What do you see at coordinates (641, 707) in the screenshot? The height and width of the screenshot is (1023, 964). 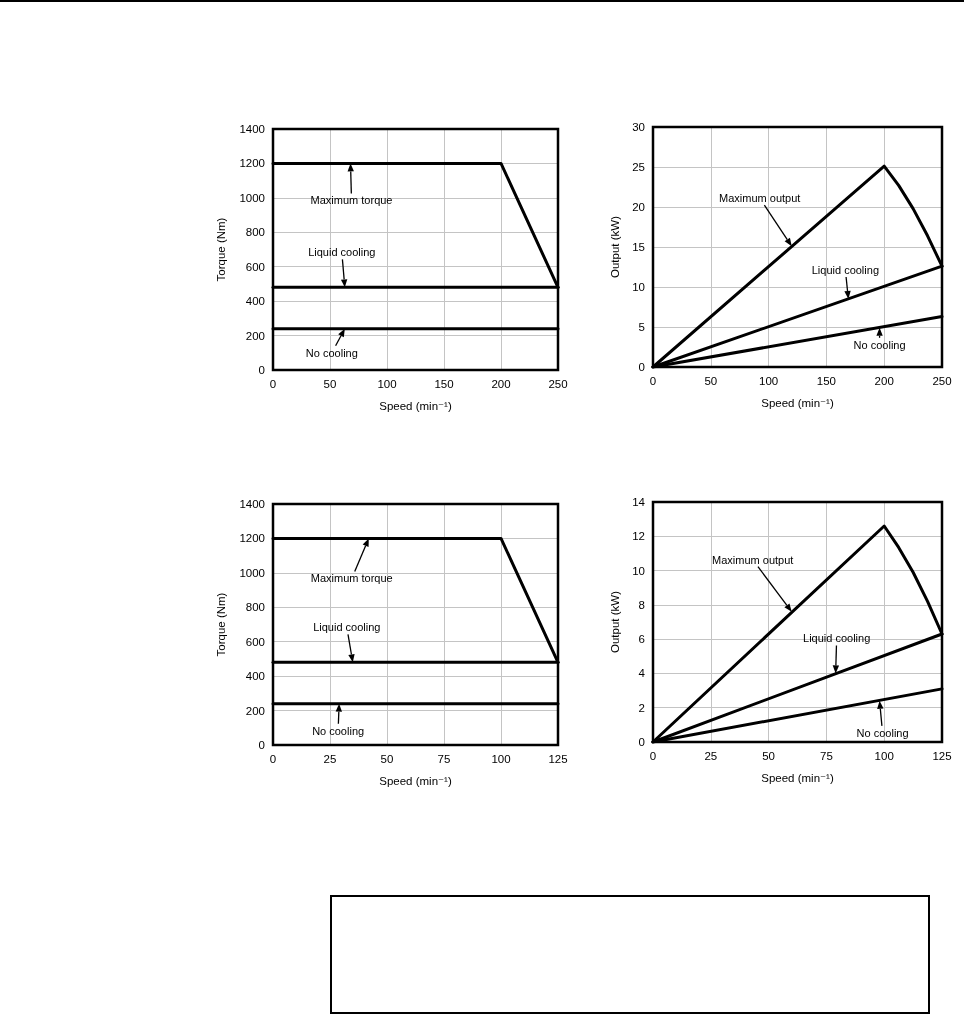 I see `y-tick-label: 2` at bounding box center [641, 707].